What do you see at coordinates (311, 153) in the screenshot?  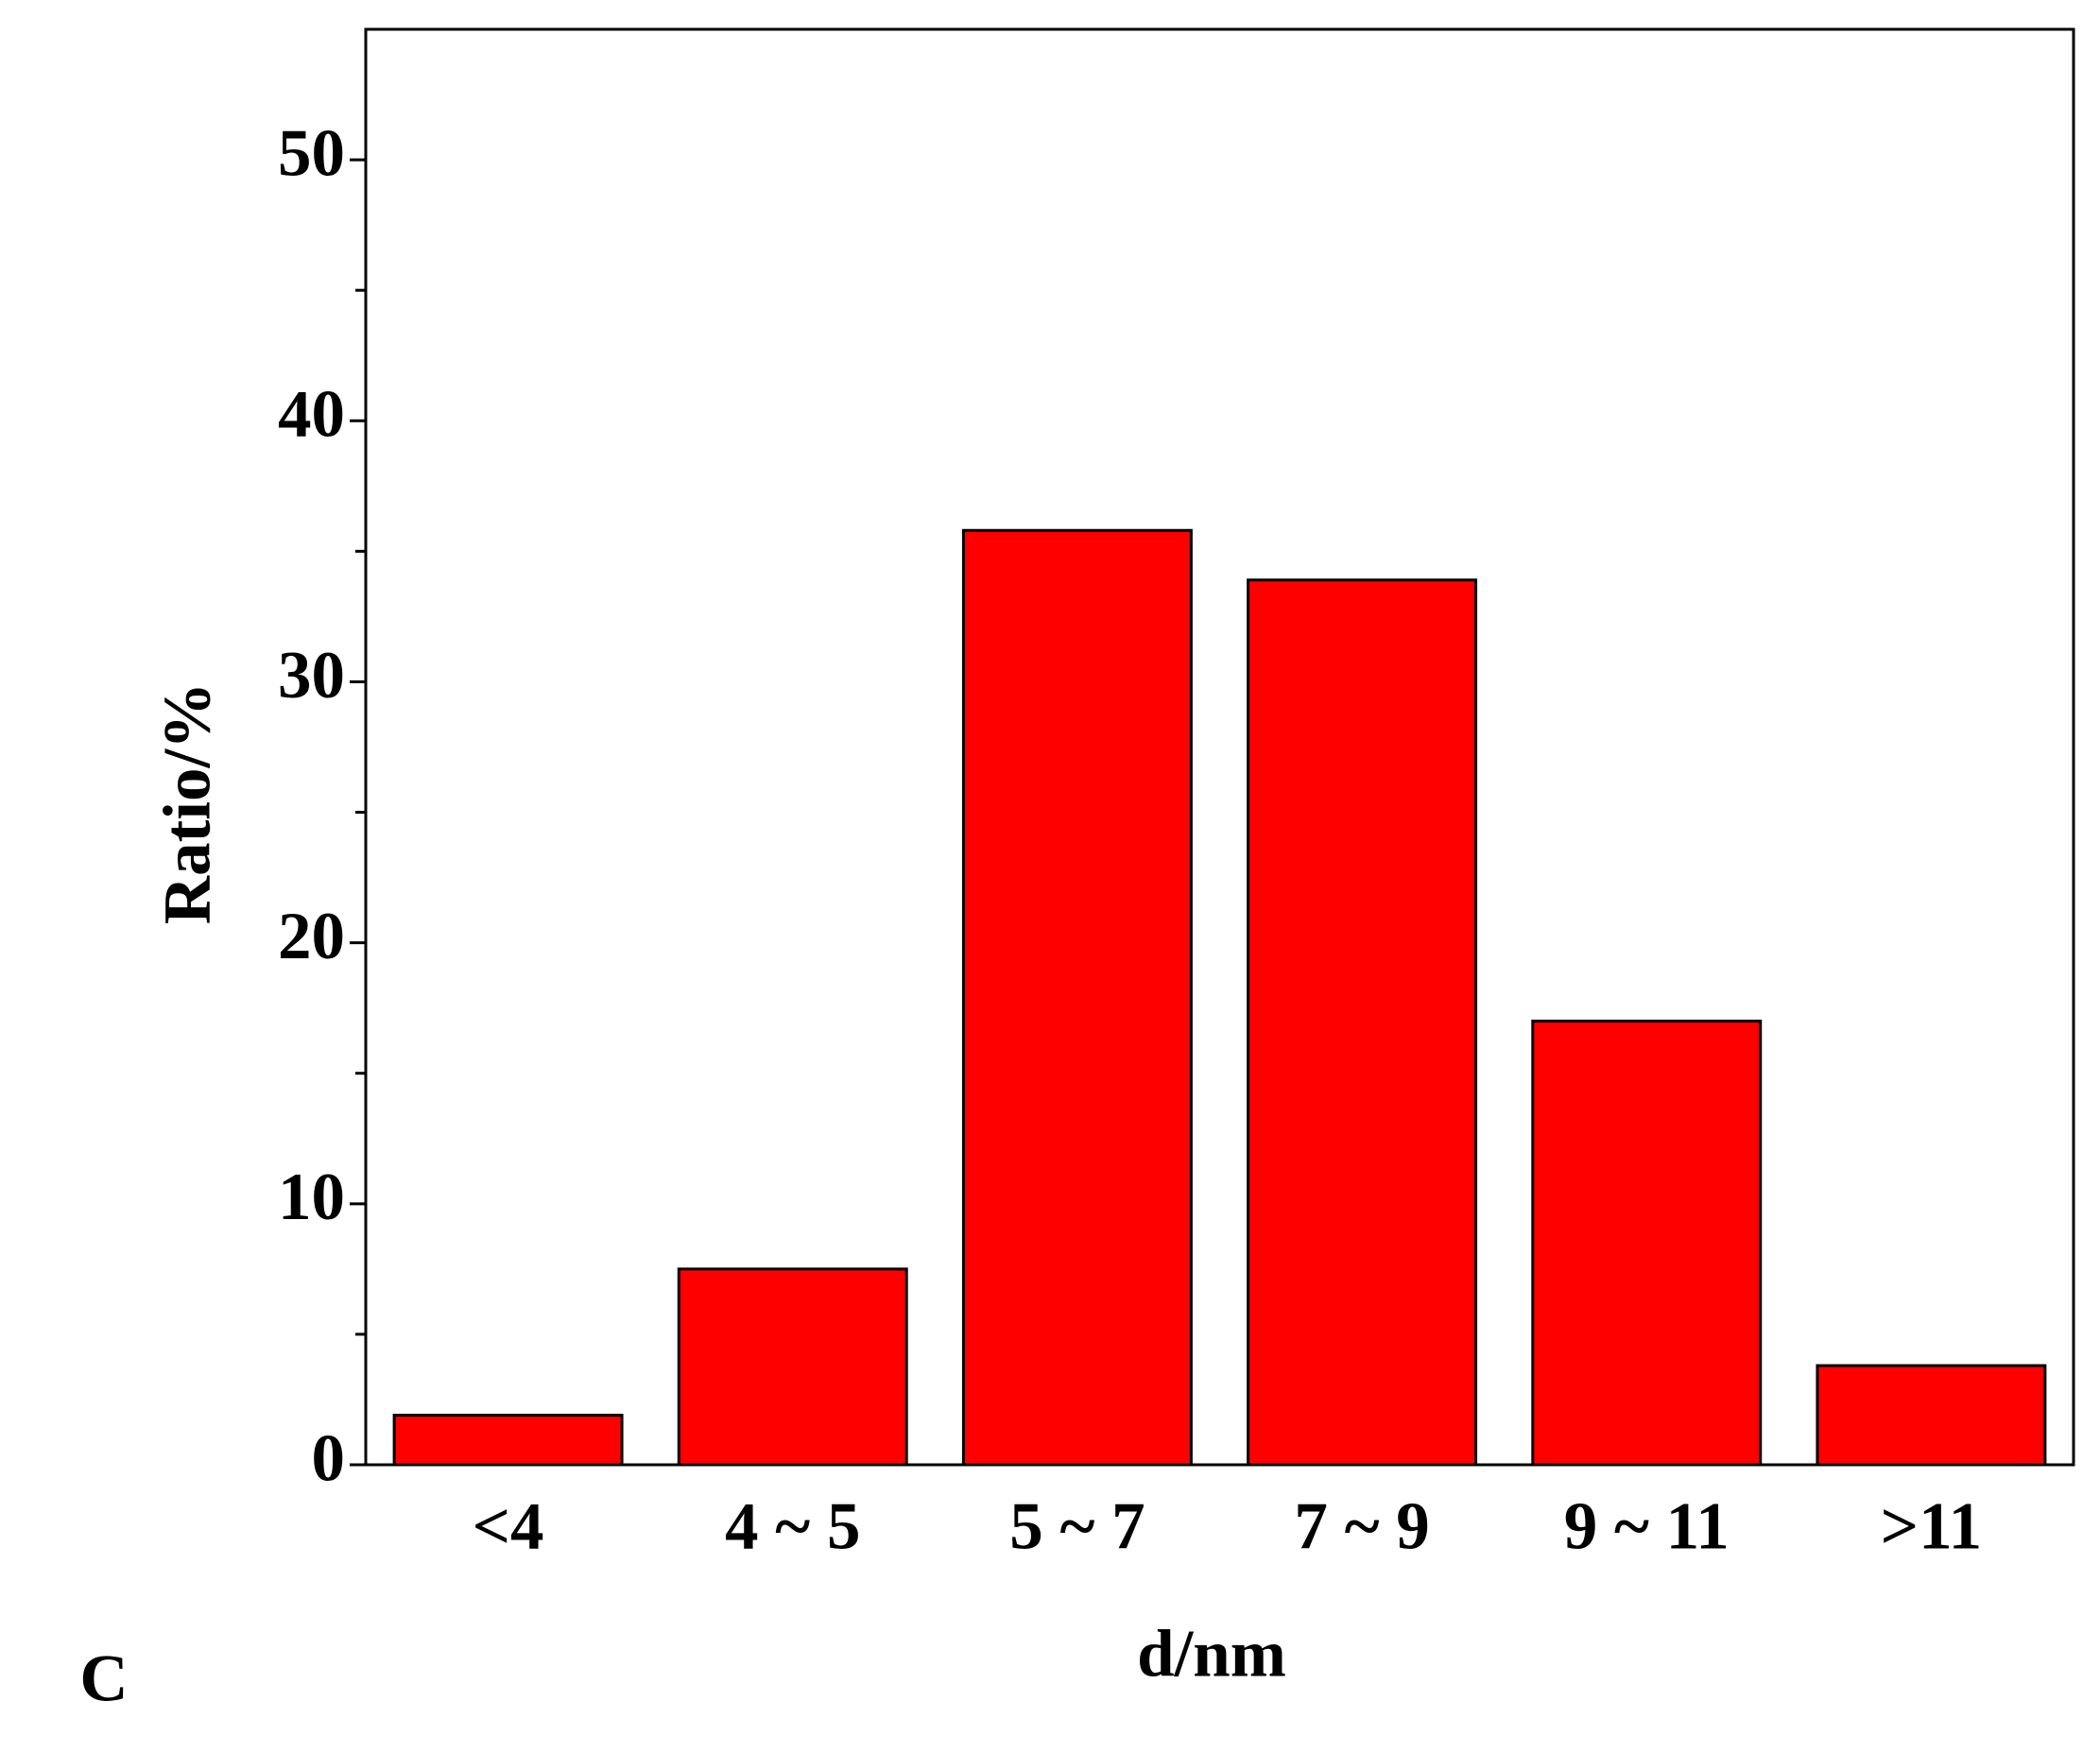 I see `y-tick-label: 50` at bounding box center [311, 153].